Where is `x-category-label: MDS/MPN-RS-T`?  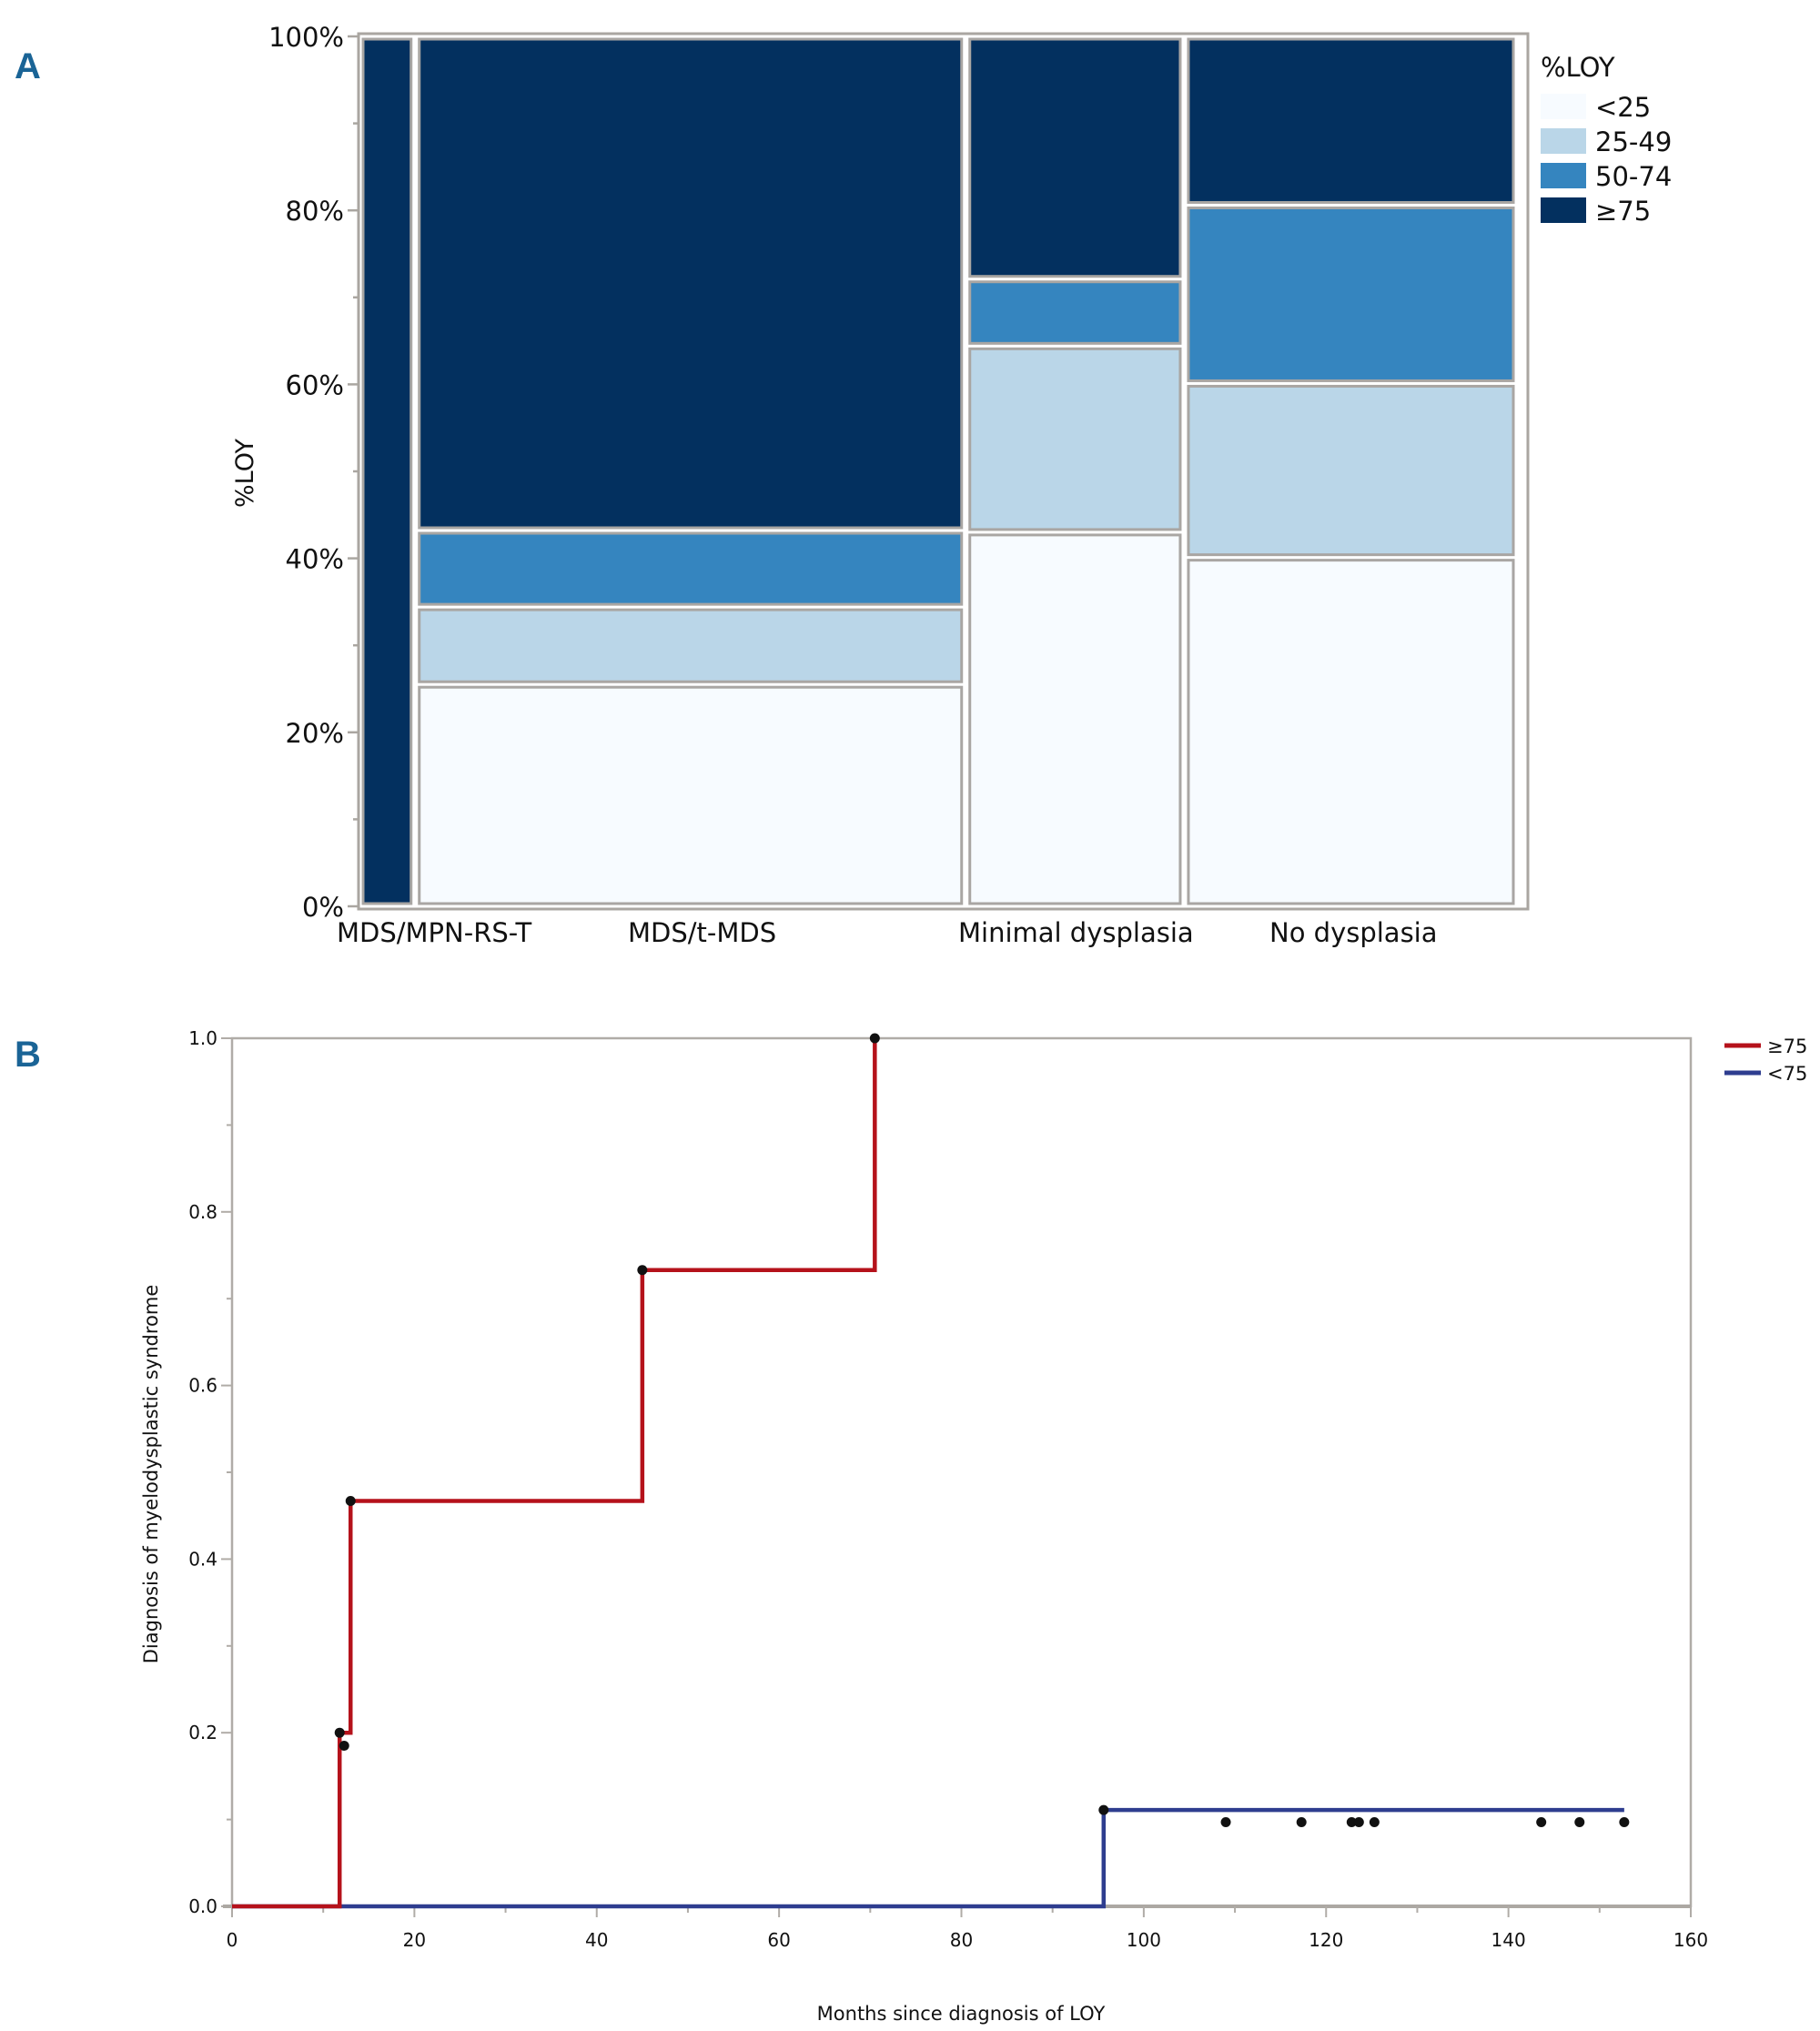 x-category-label: MDS/MPN-RS-T is located at coordinates (435, 932).